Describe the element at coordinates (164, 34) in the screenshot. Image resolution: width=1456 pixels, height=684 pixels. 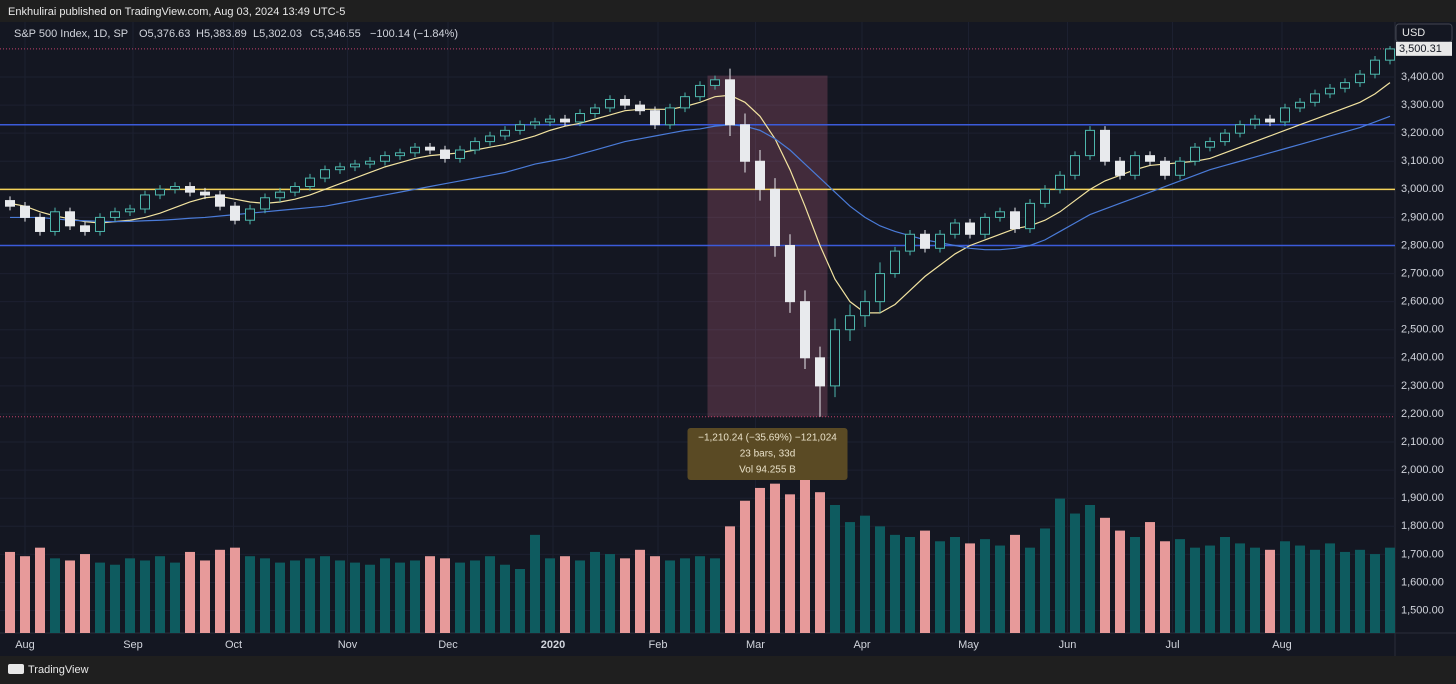
I see `legend-open: O5,376.63` at that location.